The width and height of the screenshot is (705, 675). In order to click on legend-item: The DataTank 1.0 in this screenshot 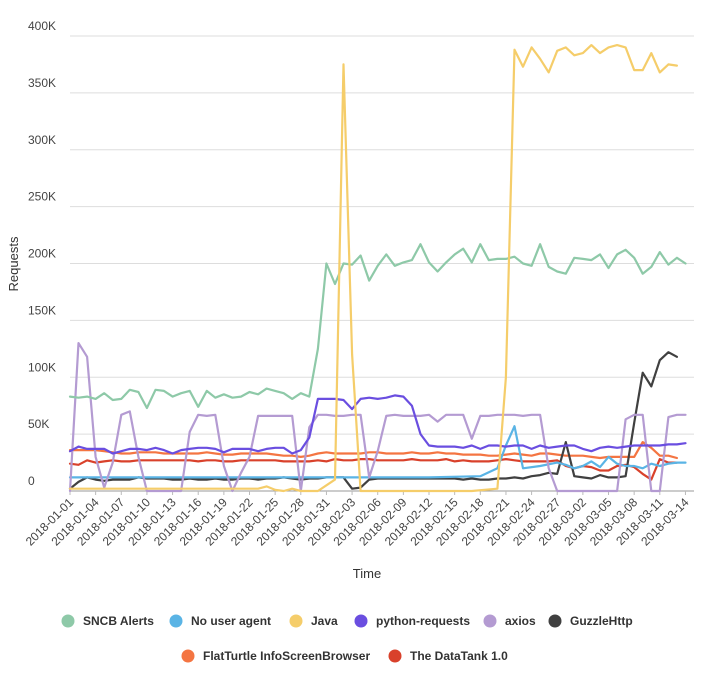, I will do `click(448, 656)`.